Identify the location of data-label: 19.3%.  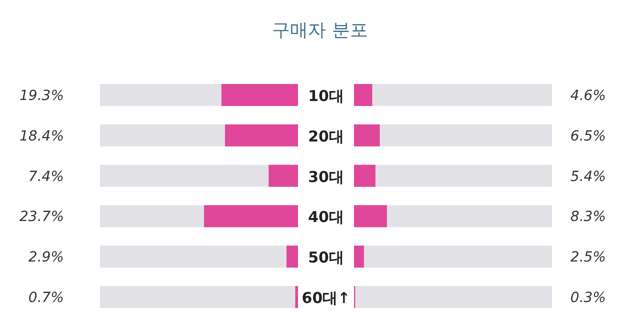
(42, 96).